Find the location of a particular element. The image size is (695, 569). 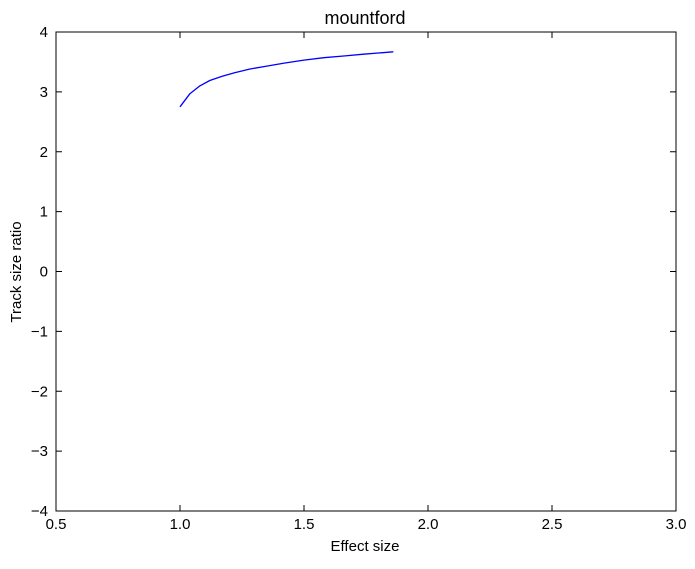

chart-title: mountford is located at coordinates (364, 18).